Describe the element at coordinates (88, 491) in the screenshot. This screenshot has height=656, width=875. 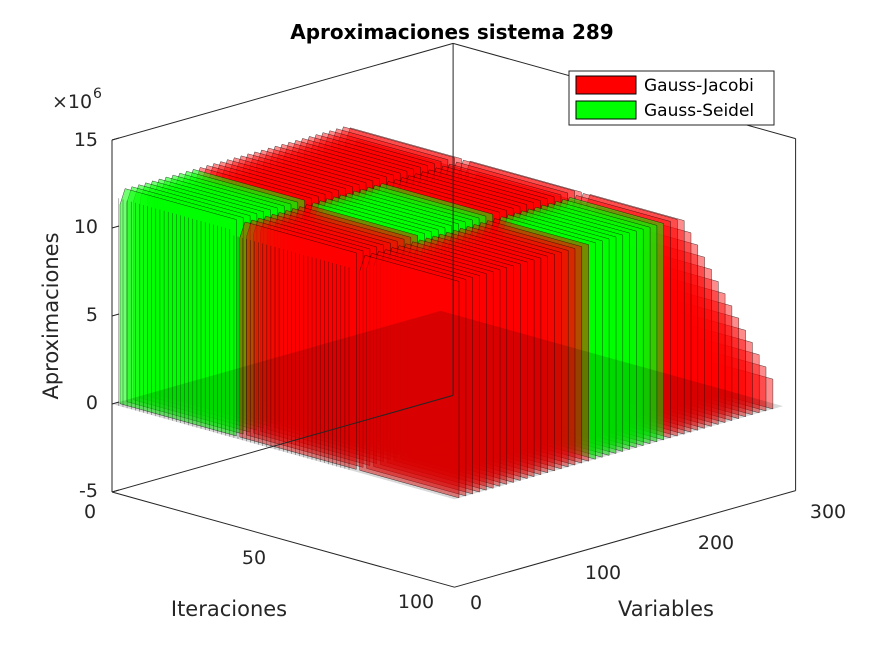
I see `z-tick-label: -5` at that location.